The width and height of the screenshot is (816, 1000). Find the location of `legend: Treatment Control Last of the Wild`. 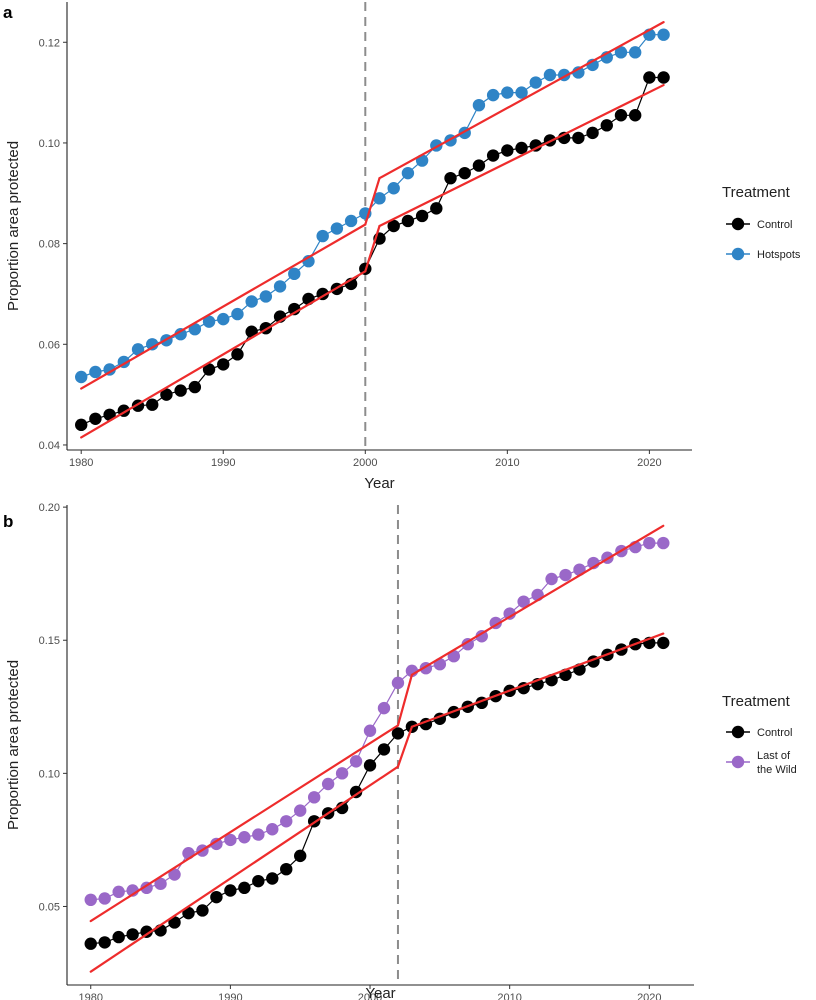

legend: Treatment Control Last of the Wild is located at coordinates (759, 734).